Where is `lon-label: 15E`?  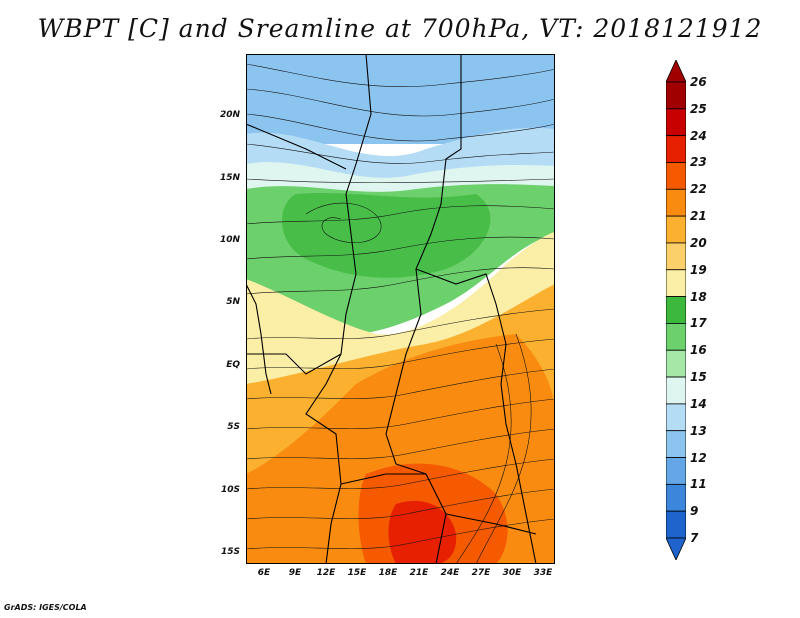
lon-label: 15E is located at coordinates (357, 573).